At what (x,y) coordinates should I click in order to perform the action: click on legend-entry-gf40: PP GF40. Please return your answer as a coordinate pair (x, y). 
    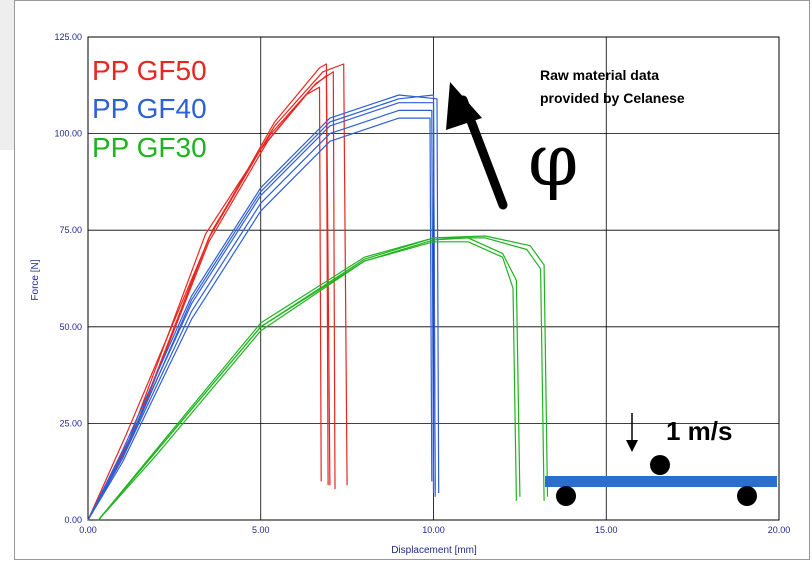
    Looking at the image, I should click on (149, 108).